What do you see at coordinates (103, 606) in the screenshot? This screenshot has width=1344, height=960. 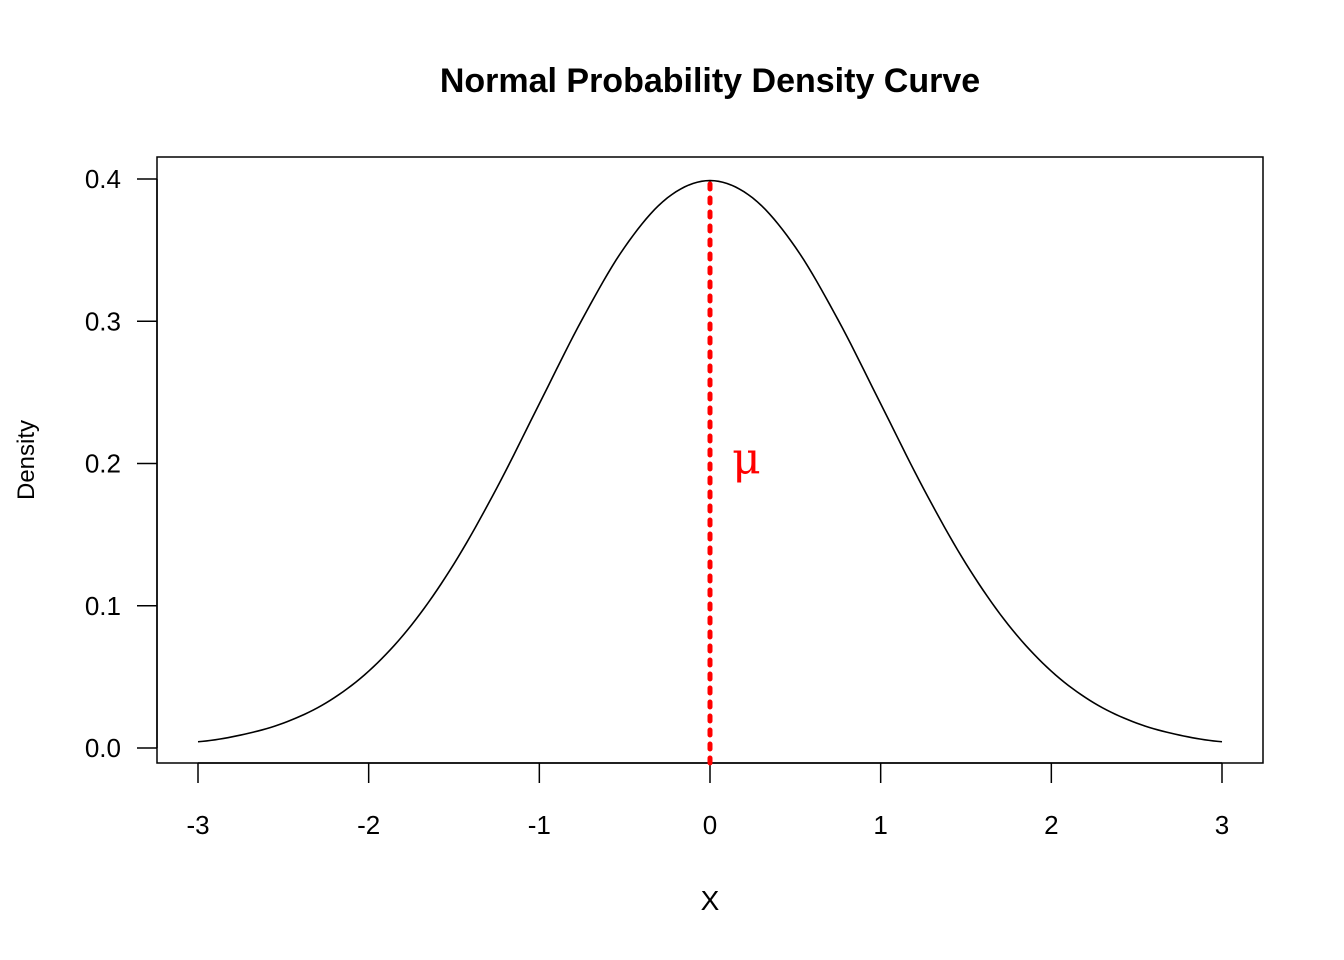 I see `y-tick-label: 0.1` at bounding box center [103, 606].